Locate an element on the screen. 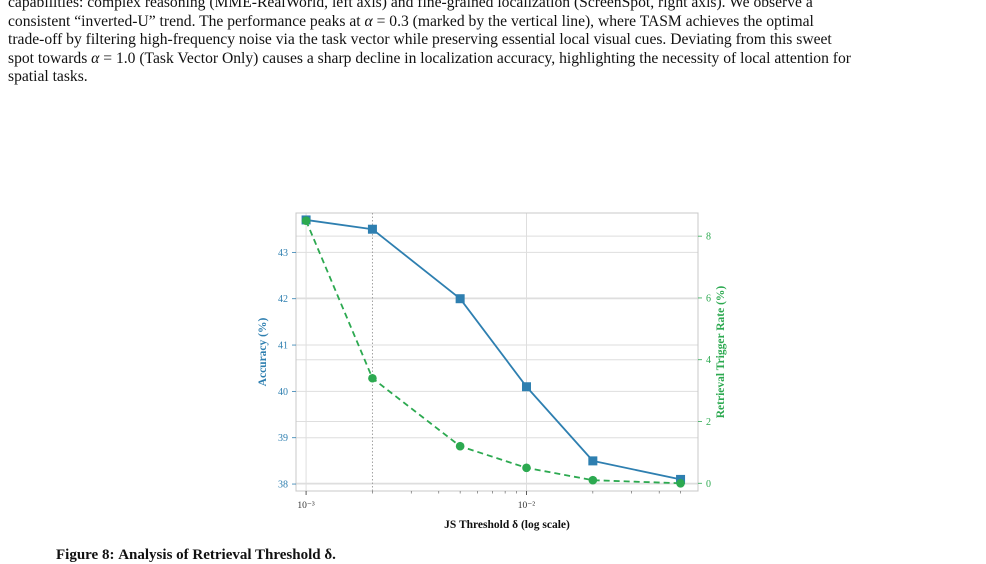  y-left-tick-label: 39 is located at coordinates (283, 438).